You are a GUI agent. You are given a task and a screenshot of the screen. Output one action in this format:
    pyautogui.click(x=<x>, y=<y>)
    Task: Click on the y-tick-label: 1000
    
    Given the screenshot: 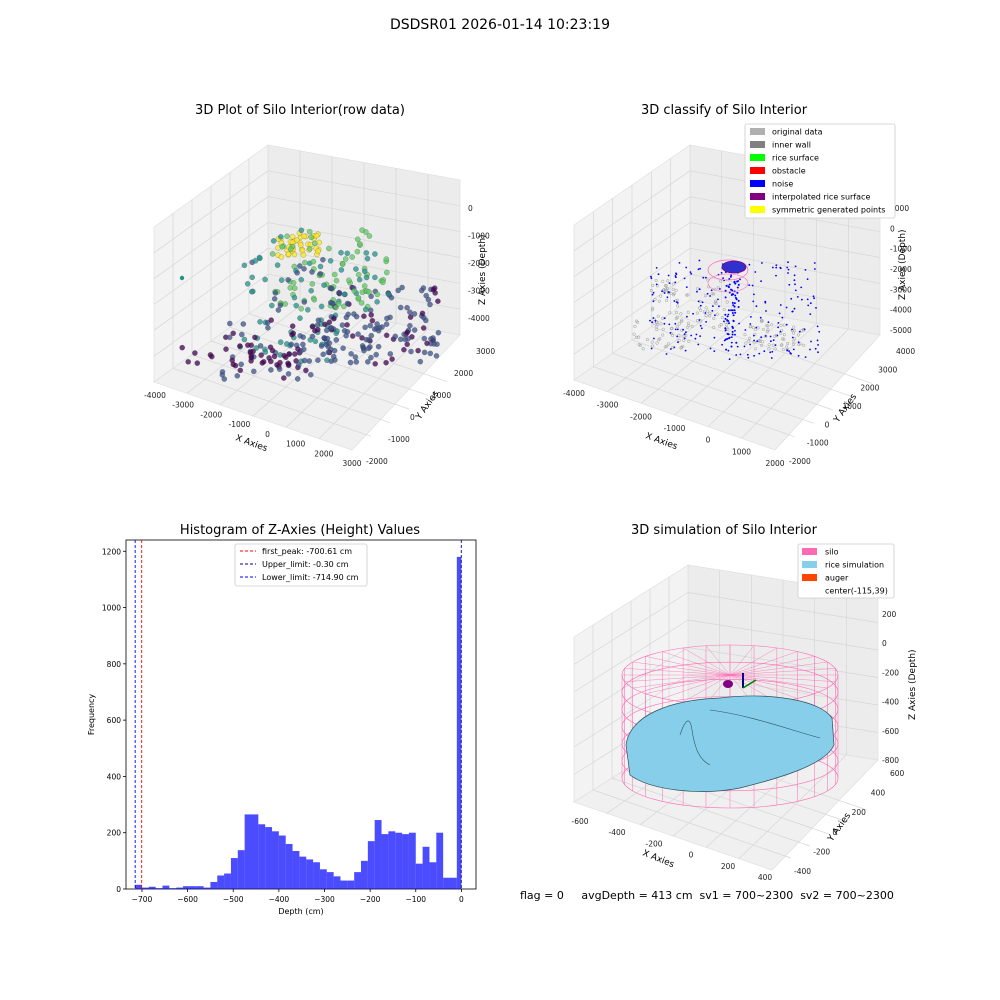 What is the action you would take?
    pyautogui.click(x=111, y=608)
    